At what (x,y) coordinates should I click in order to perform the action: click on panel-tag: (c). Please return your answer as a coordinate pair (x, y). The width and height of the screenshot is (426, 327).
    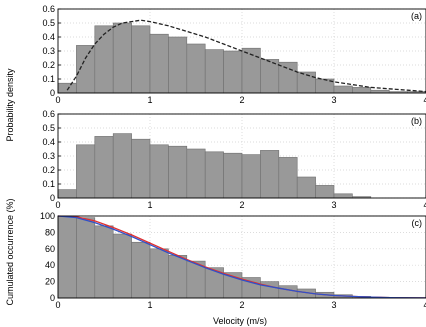
    Looking at the image, I should click on (417, 223).